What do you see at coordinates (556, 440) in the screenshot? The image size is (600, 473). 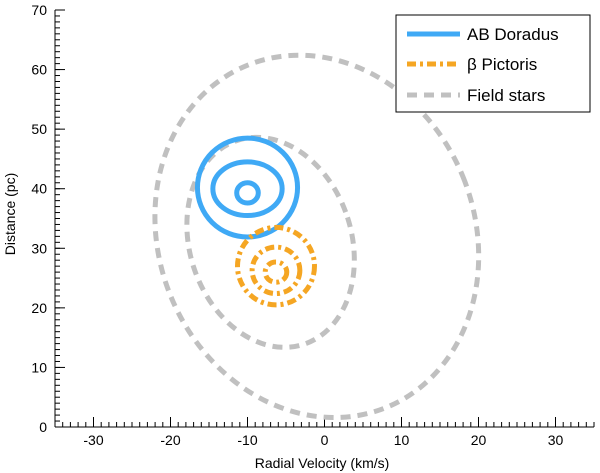 I see `x-tick-label: 30` at bounding box center [556, 440].